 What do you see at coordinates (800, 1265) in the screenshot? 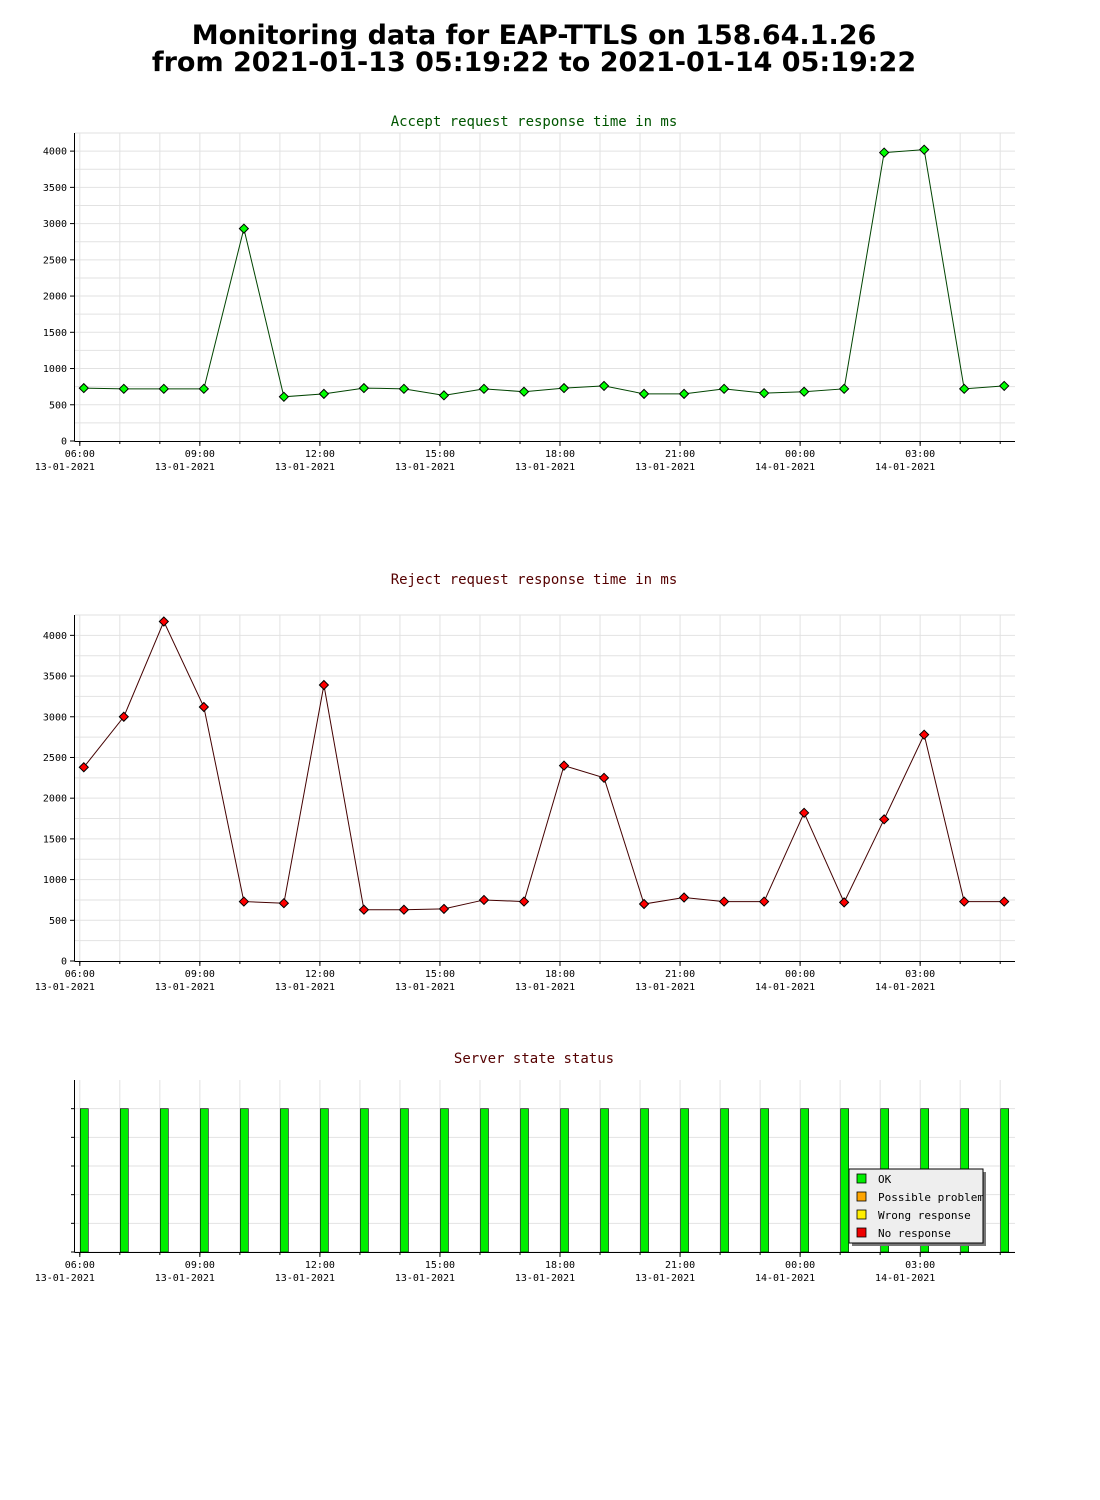
I see `status-x-tick-time: 00:00` at bounding box center [800, 1265].